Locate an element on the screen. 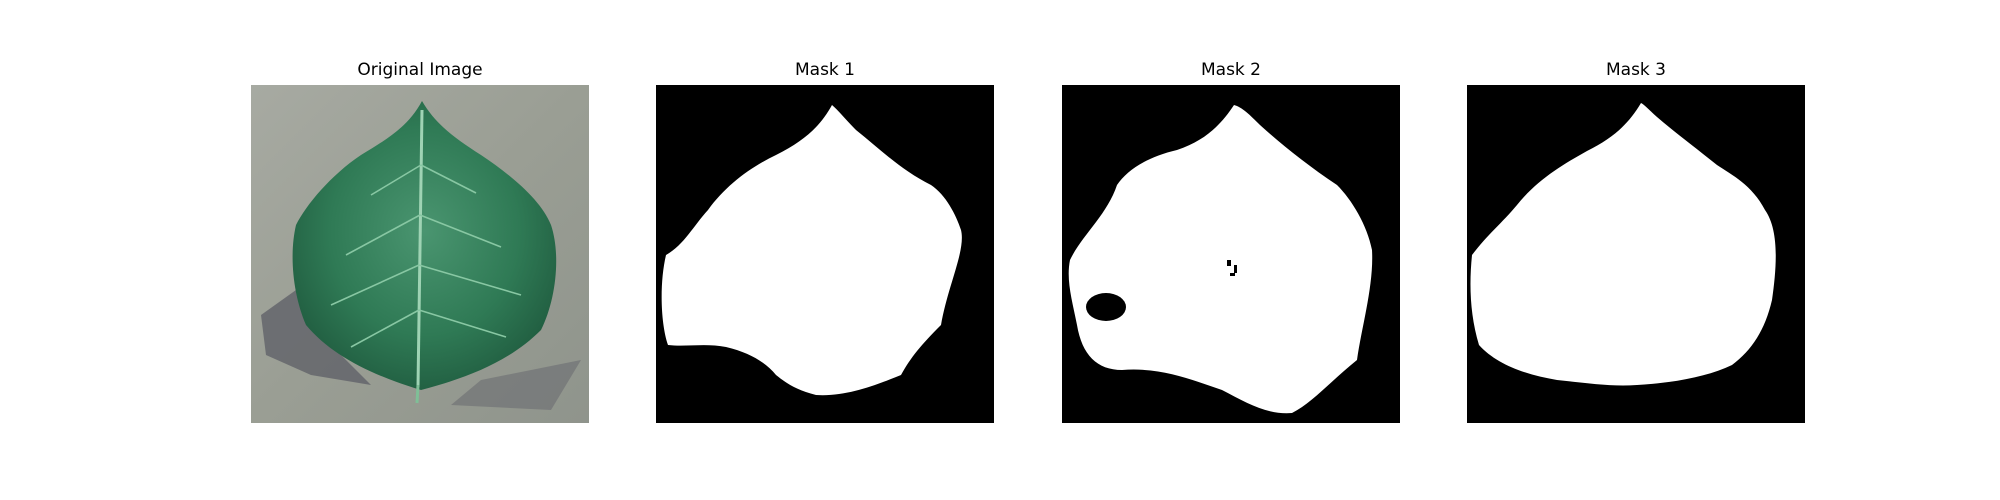 The height and width of the screenshot is (500, 2000). panel-title: Mask 3 is located at coordinates (1635, 70).